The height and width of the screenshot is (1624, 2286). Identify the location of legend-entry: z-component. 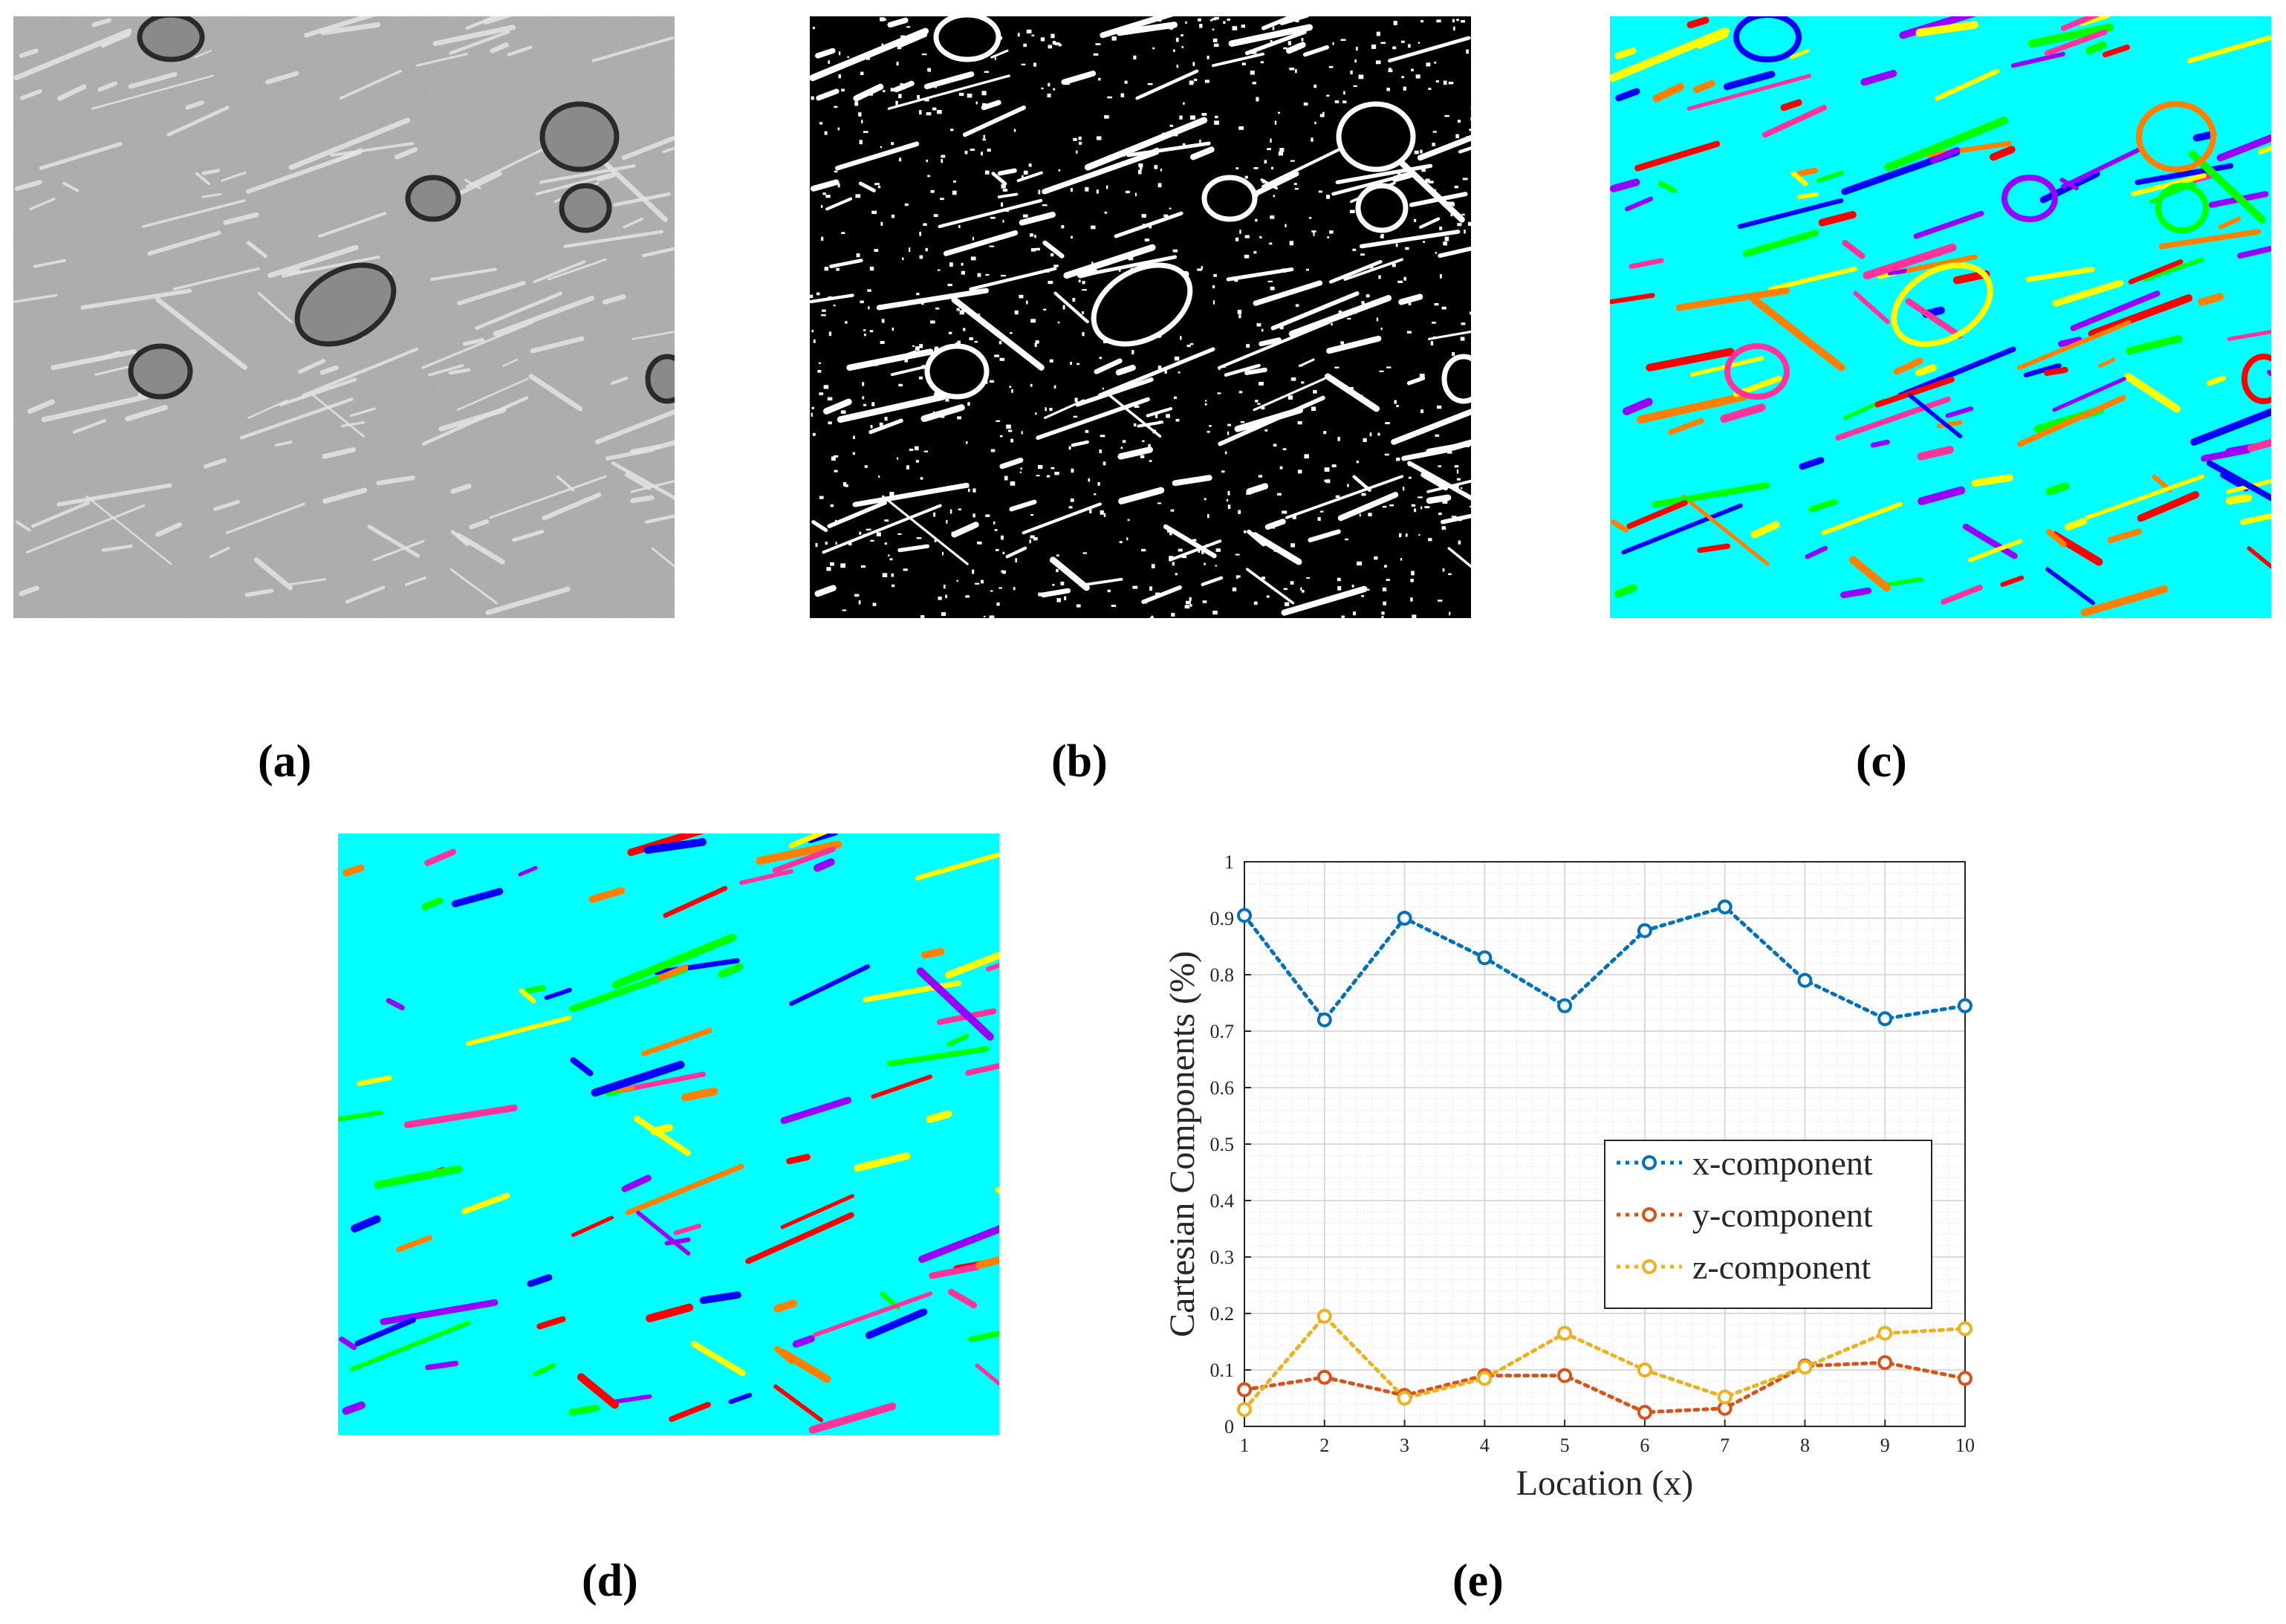
(1781, 1267).